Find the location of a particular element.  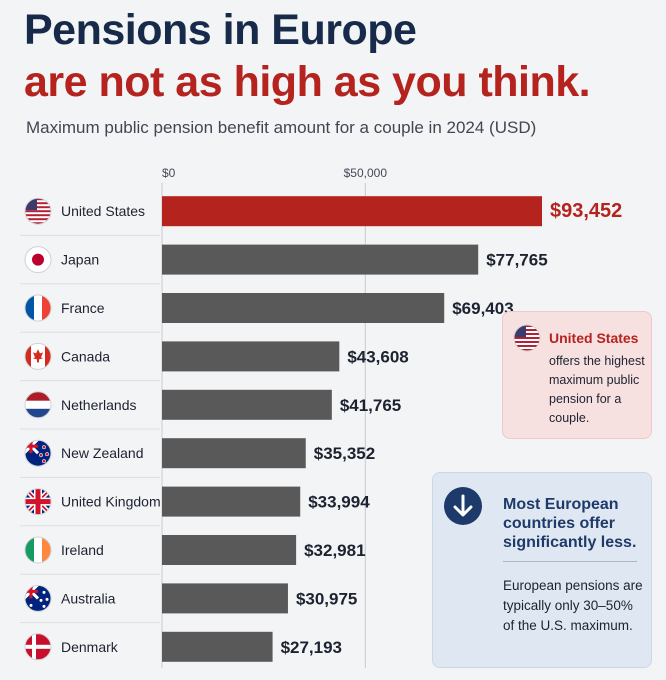

us-callout-heading: United States is located at coordinates (594, 338).